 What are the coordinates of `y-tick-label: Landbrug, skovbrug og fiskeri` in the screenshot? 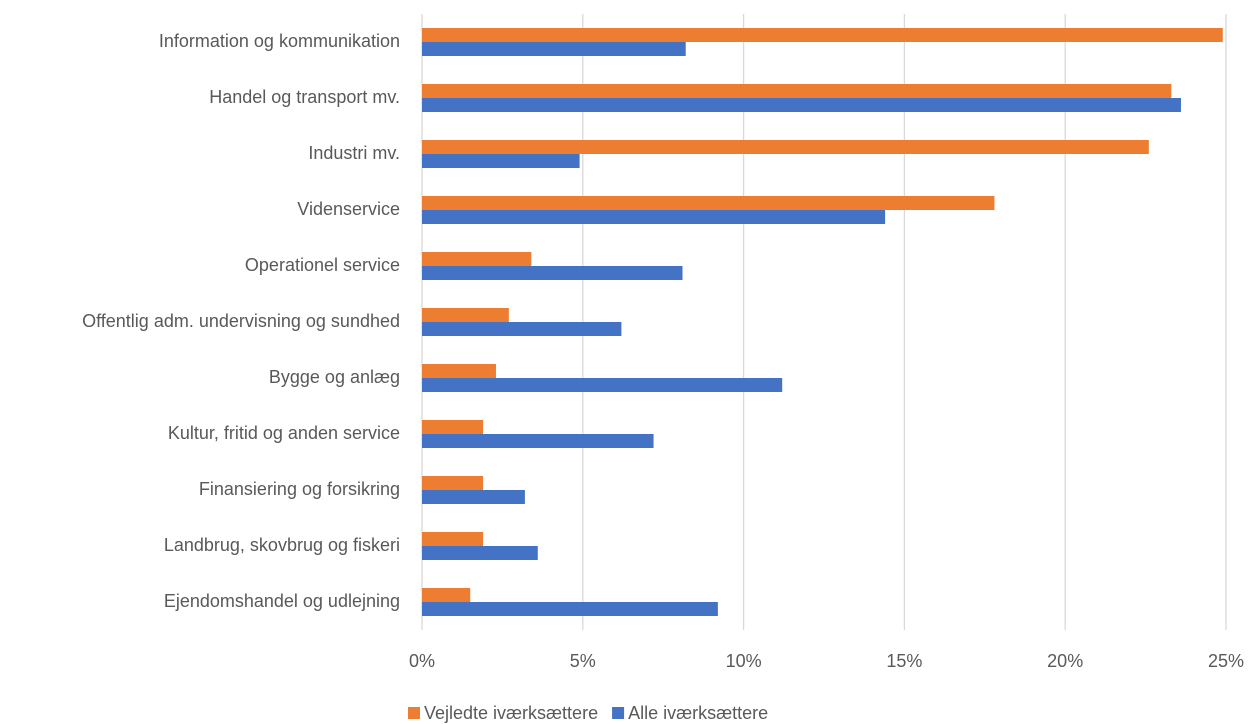 It's located at (282, 545).